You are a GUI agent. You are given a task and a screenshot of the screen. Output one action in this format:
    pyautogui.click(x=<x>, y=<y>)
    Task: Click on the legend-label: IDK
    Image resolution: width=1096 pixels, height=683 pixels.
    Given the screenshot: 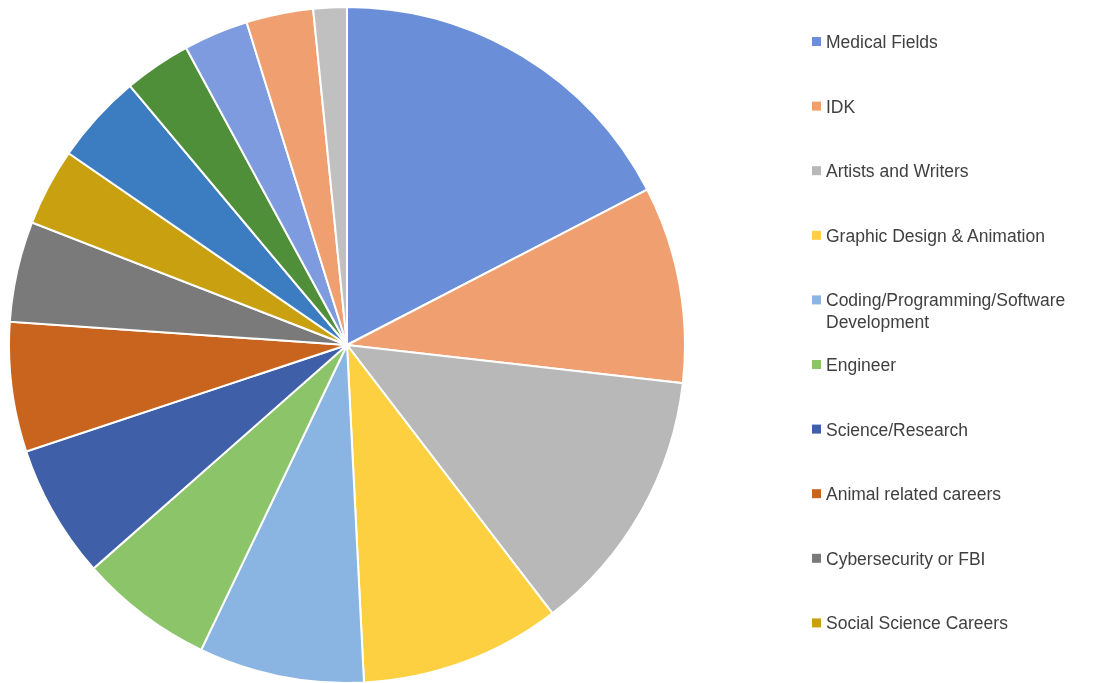 What is the action you would take?
    pyautogui.click(x=841, y=106)
    